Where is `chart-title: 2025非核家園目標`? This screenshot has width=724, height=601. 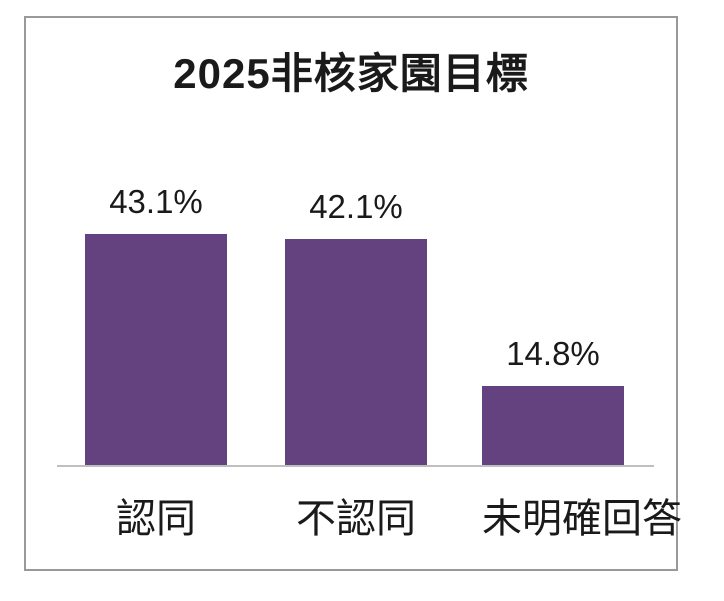
chart-title: 2025非核家園目標 is located at coordinates (351, 73).